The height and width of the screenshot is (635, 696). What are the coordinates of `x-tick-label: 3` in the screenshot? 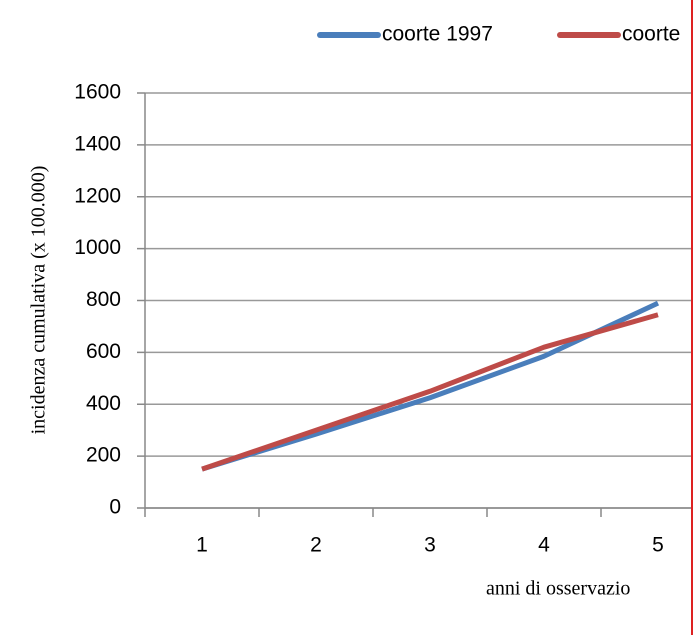 It's located at (430, 545).